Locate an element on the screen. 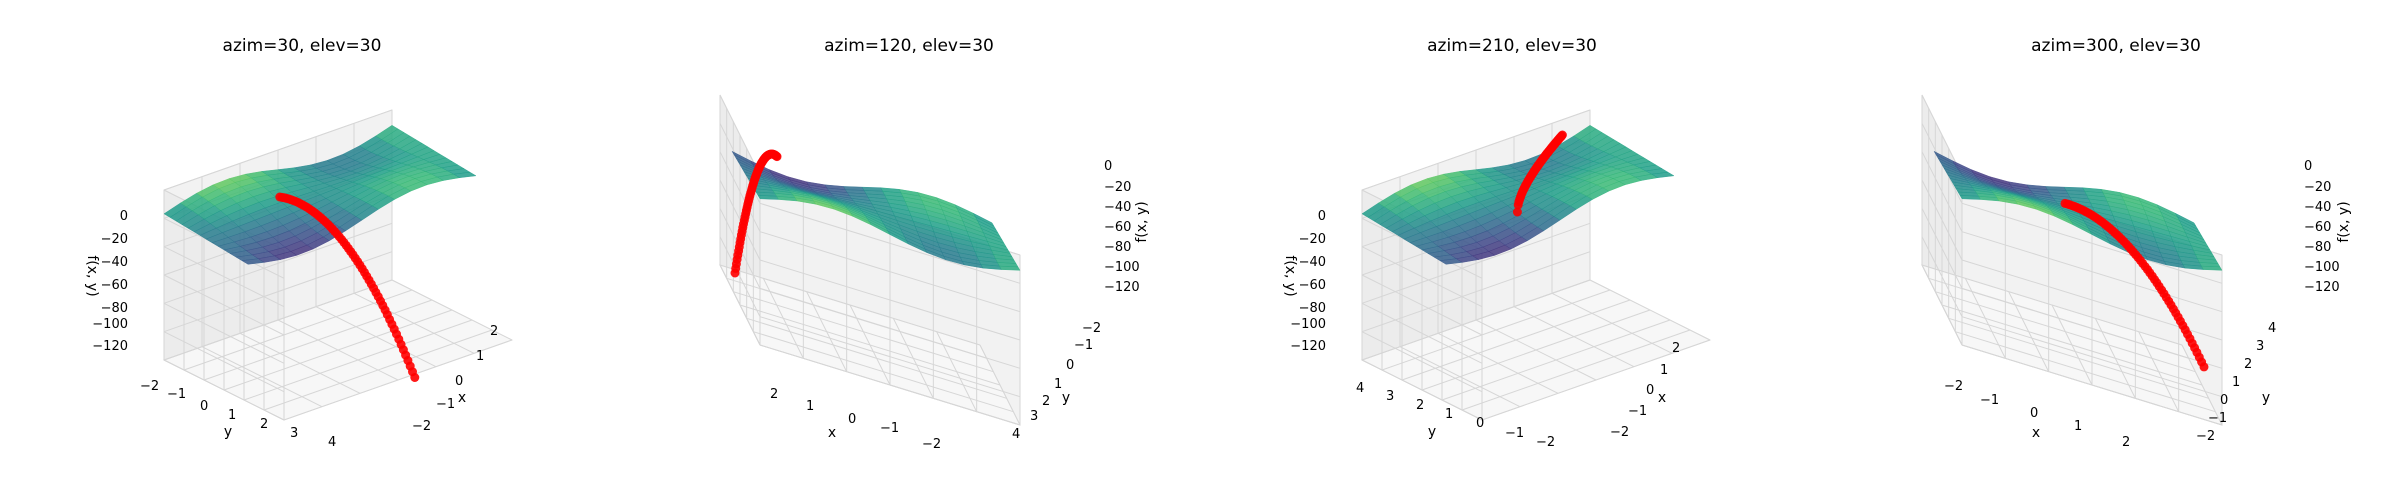  z-tick-label: −20 is located at coordinates (1117, 187).